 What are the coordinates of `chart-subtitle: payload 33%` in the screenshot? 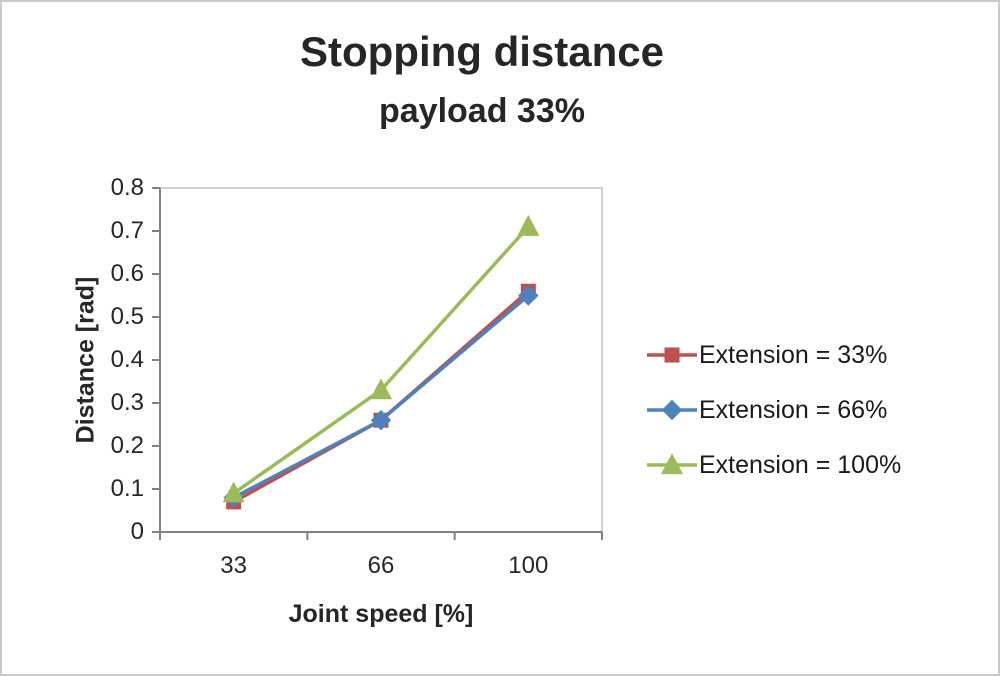 It's located at (482, 111).